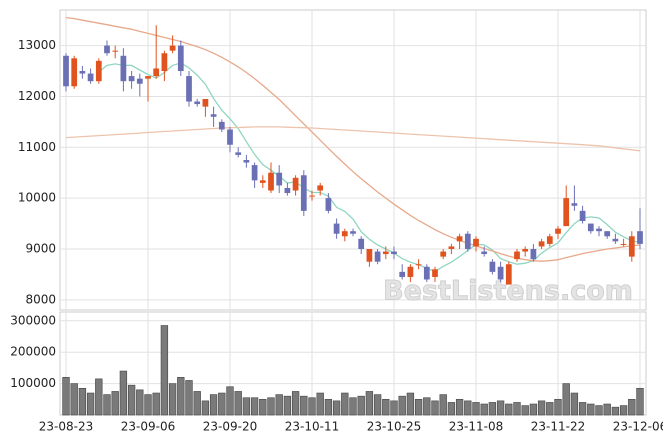 Image resolution: width=663 pixels, height=444 pixels. I want to click on y-tick-label: 12000, so click(37, 96).